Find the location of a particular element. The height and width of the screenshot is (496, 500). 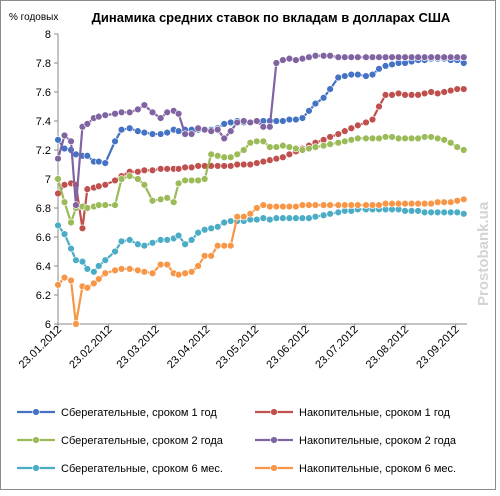

y-tick-label: 7.8 is located at coordinates (43, 64).